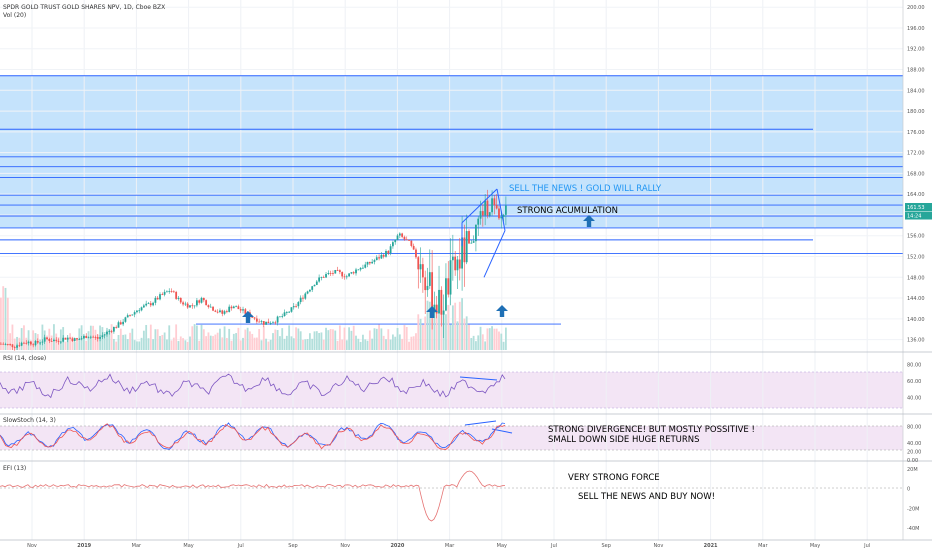 This screenshot has width=932, height=550. What do you see at coordinates (916, 299) in the screenshot?
I see `price-tick: 144.00` at bounding box center [916, 299].